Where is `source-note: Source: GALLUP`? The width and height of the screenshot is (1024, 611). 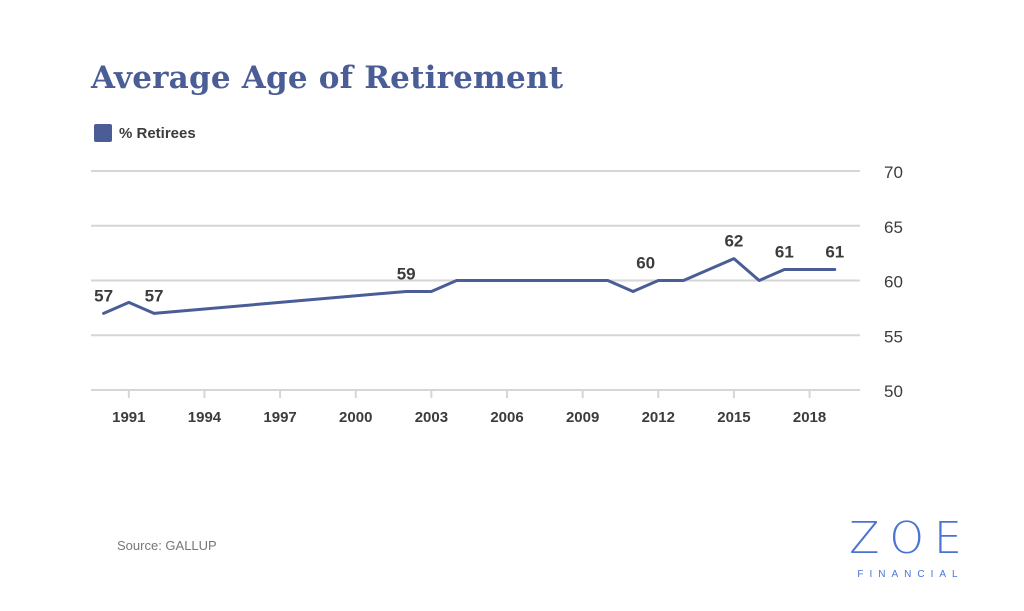 source-note: Source: GALLUP is located at coordinates (167, 545).